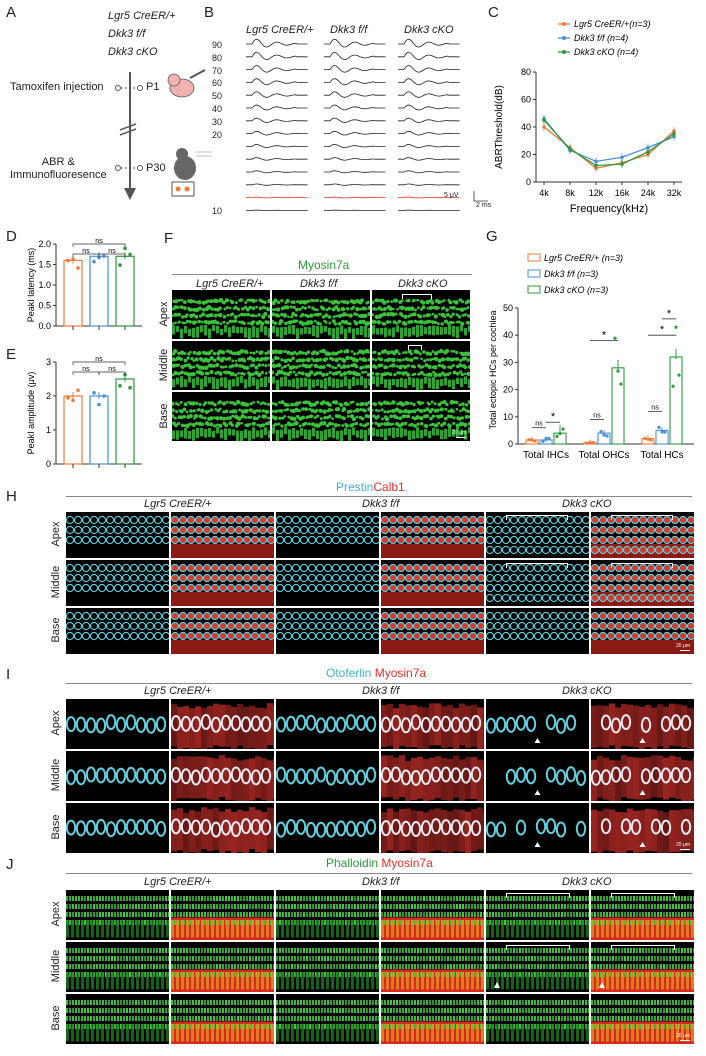 The height and width of the screenshot is (1056, 706). What do you see at coordinates (58, 168) in the screenshot?
I see `step-2-text: ABR & Immunofluoresence` at bounding box center [58, 168].